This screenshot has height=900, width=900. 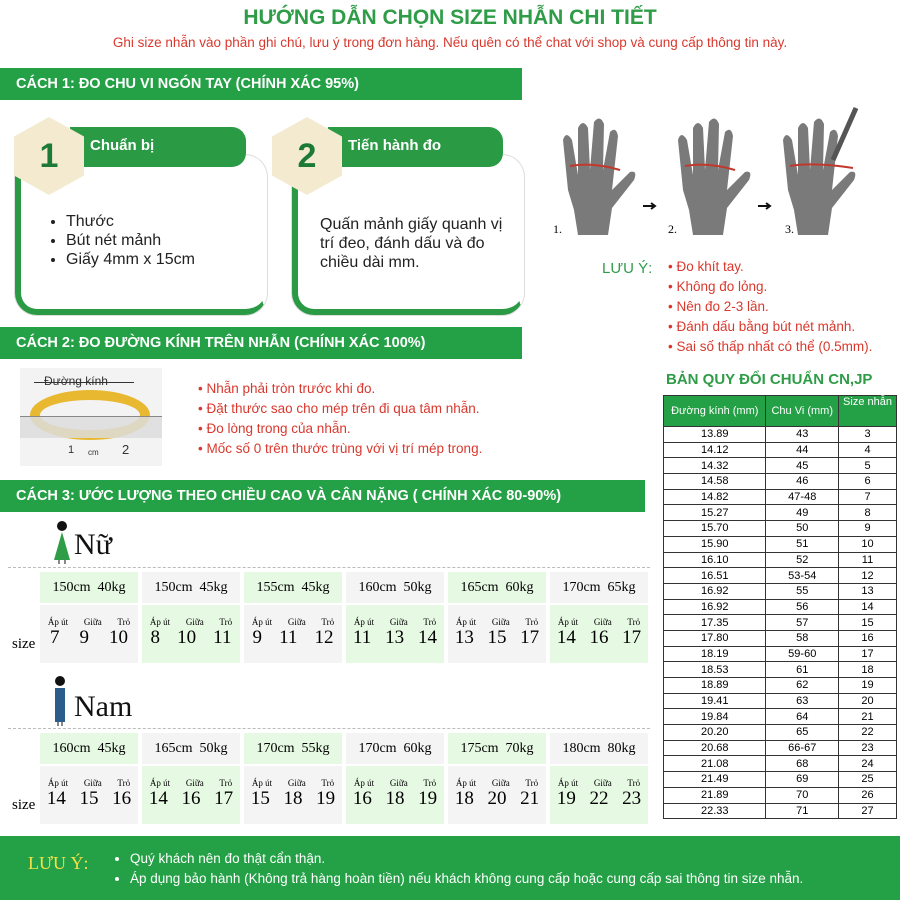 What do you see at coordinates (802, 591) in the screenshot?
I see `table-cell: 55` at bounding box center [802, 591].